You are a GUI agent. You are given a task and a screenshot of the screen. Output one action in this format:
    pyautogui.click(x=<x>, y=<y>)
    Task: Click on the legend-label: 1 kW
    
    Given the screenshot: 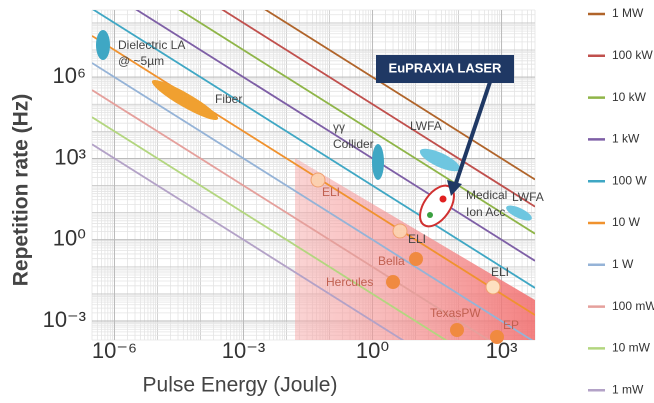 What is the action you would take?
    pyautogui.click(x=626, y=139)
    